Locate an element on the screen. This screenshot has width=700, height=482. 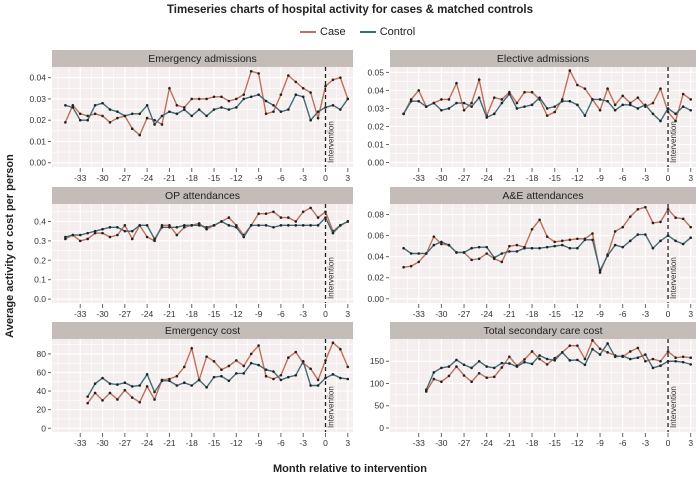
y-tick-label: 40 is located at coordinates (42, 391).